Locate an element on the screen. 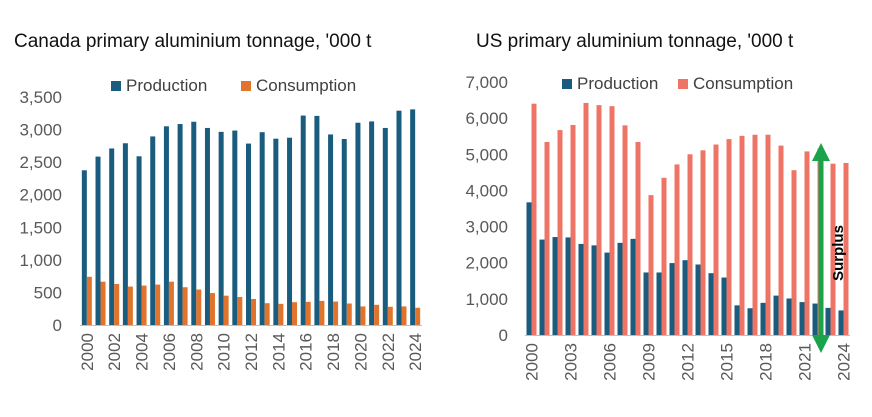 The height and width of the screenshot is (417, 872). us-x-tick-label: 2021 is located at coordinates (805, 362).